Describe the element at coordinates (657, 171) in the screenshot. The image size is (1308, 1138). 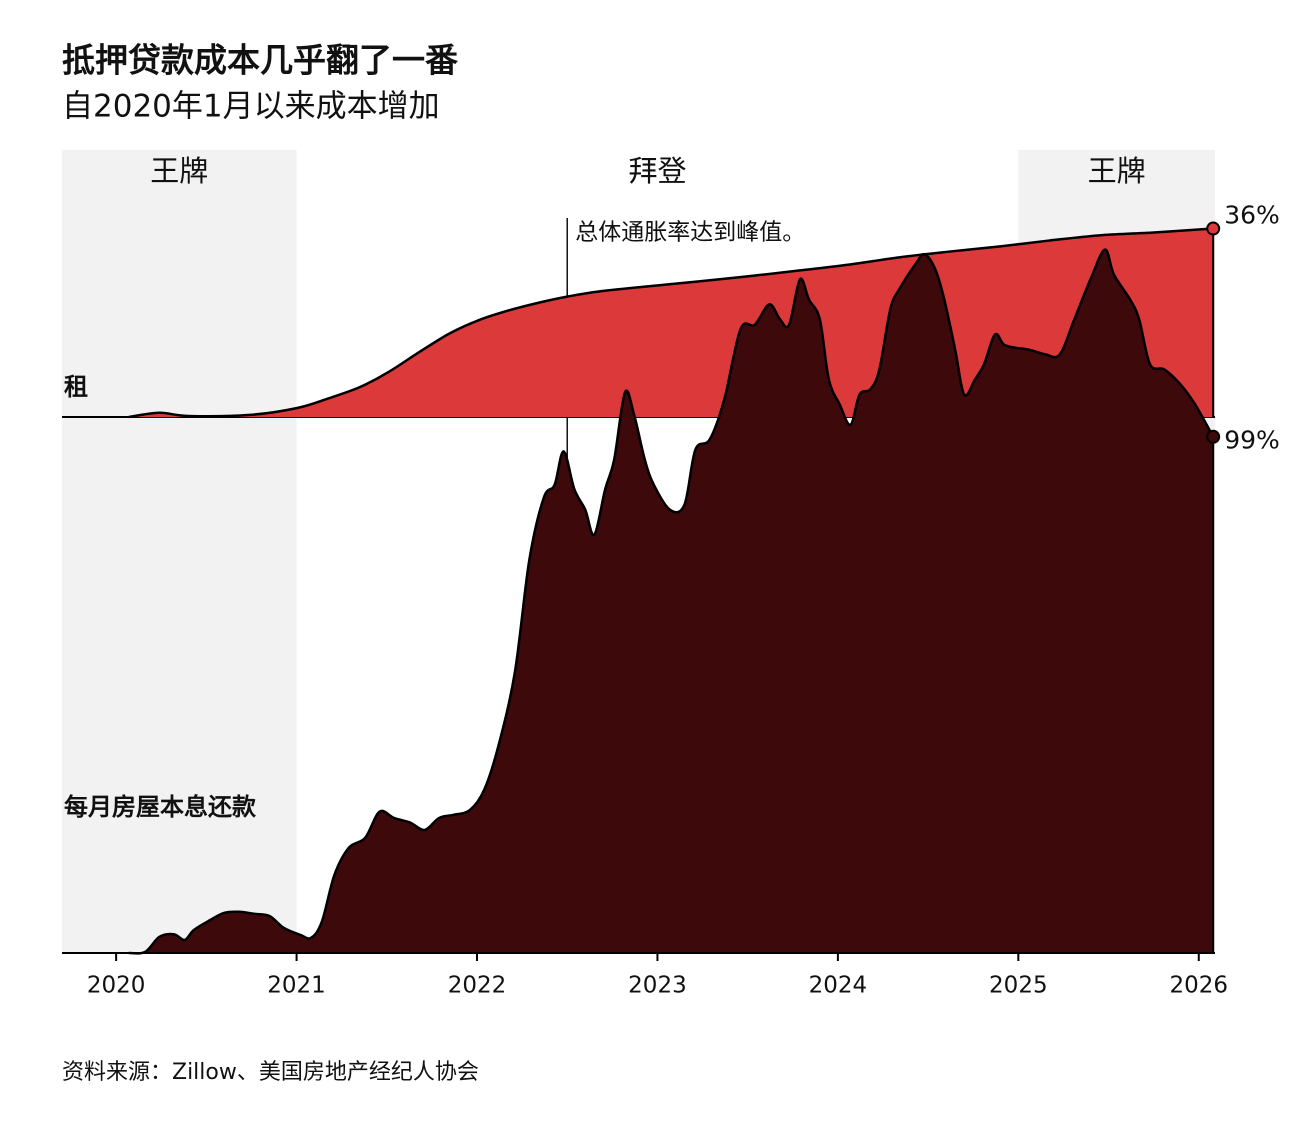
I see `period-label: 拜登` at that location.